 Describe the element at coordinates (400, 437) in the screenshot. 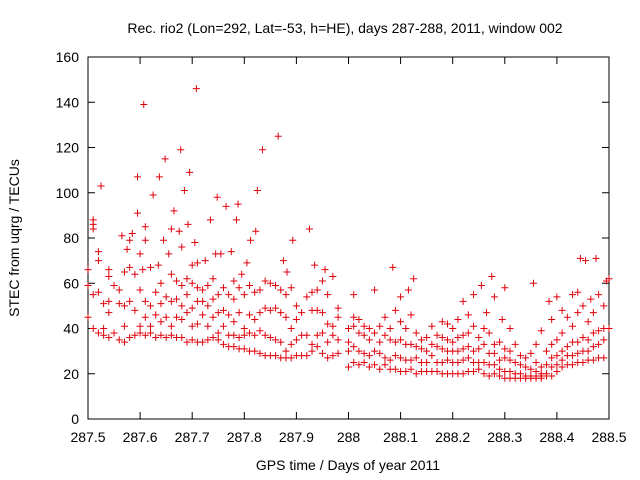

I see `x-tick-label: 288.1` at that location.